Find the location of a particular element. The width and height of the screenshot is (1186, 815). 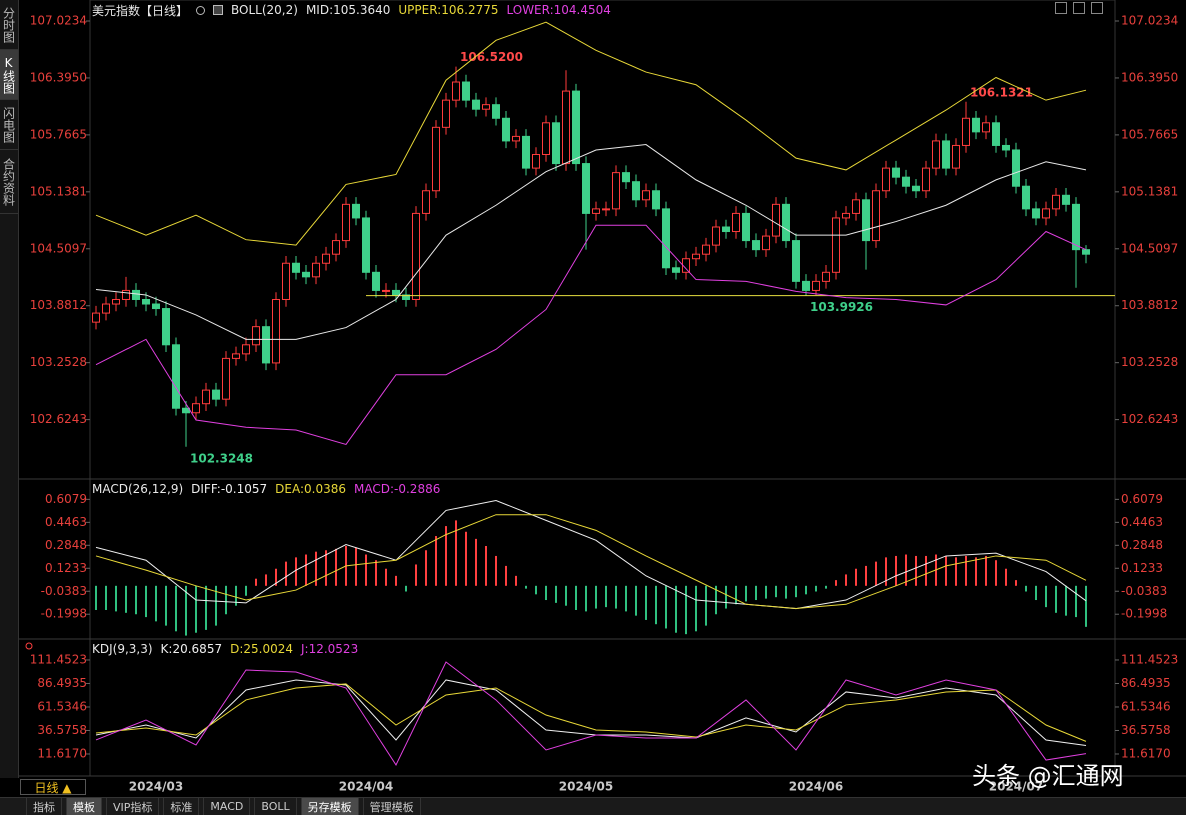

toolbar-tab: 模板 is located at coordinates (84, 806).